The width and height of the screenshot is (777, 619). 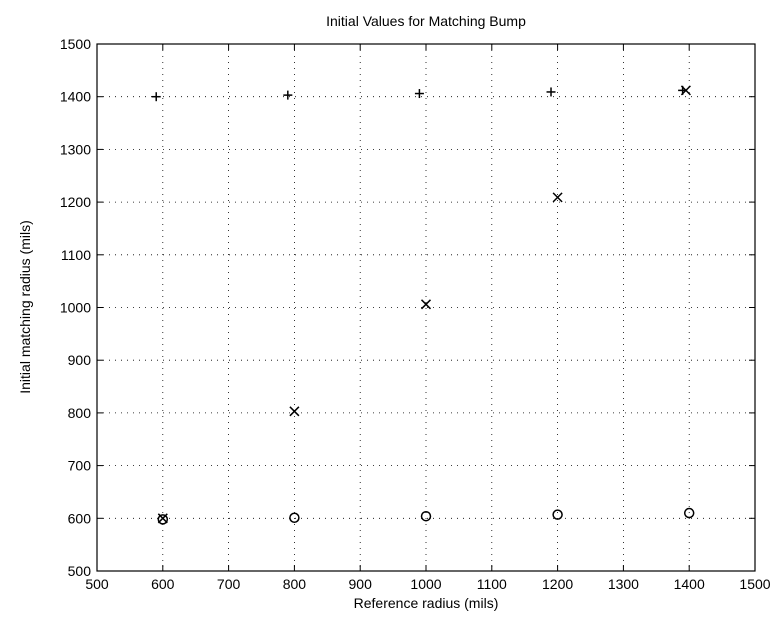 I want to click on x-tick-label: 900, so click(x=361, y=584).